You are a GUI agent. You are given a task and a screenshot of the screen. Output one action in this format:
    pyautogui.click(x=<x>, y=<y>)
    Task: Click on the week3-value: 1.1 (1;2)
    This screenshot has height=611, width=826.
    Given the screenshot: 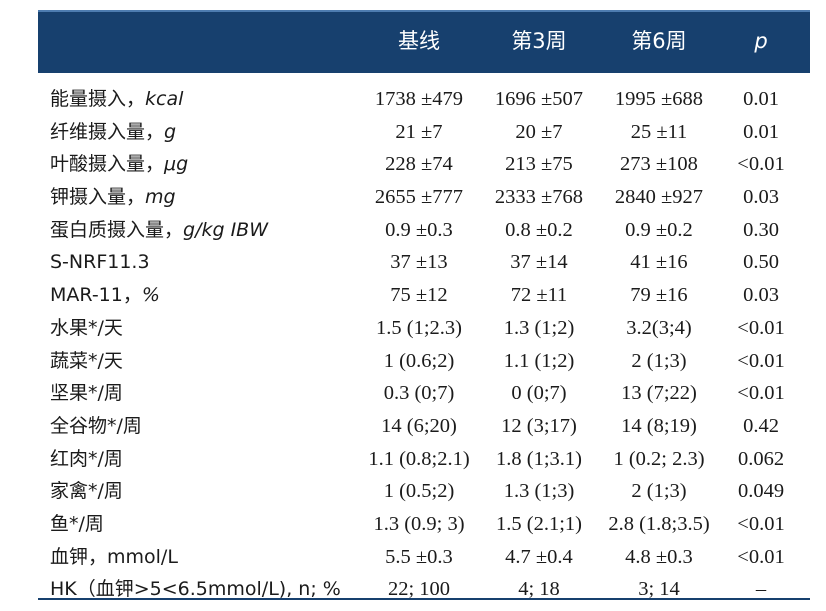 What is the action you would take?
    pyautogui.click(x=539, y=360)
    